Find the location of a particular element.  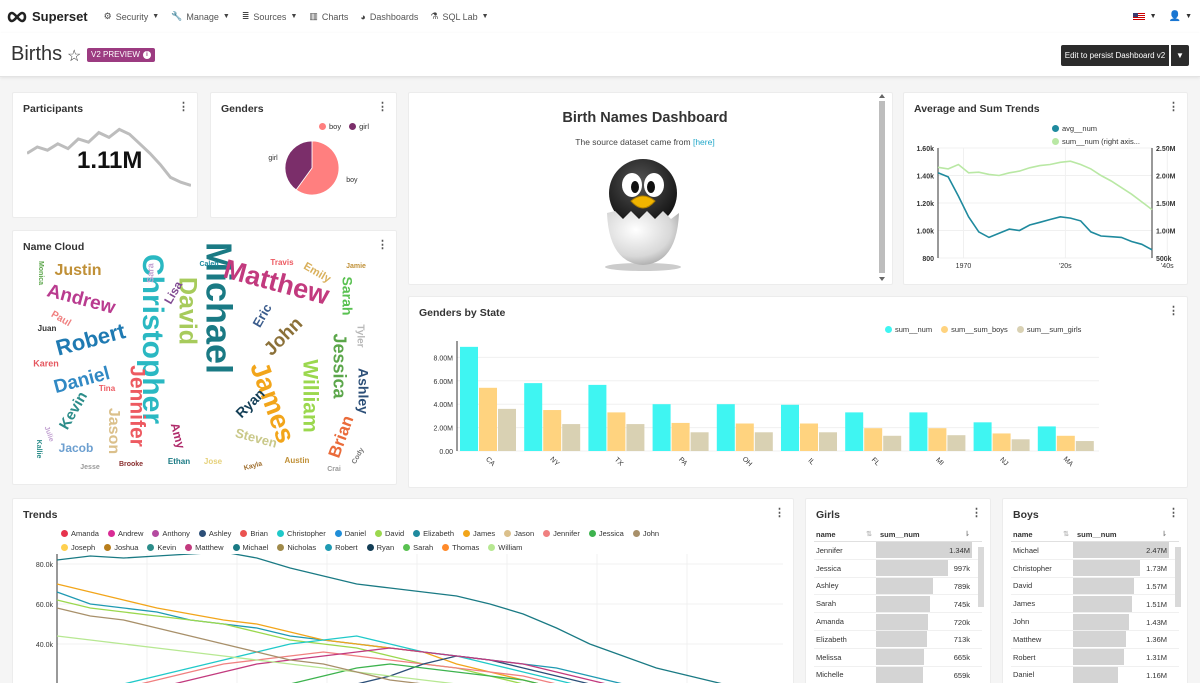

us-flag-icon is located at coordinates (1138, 16).